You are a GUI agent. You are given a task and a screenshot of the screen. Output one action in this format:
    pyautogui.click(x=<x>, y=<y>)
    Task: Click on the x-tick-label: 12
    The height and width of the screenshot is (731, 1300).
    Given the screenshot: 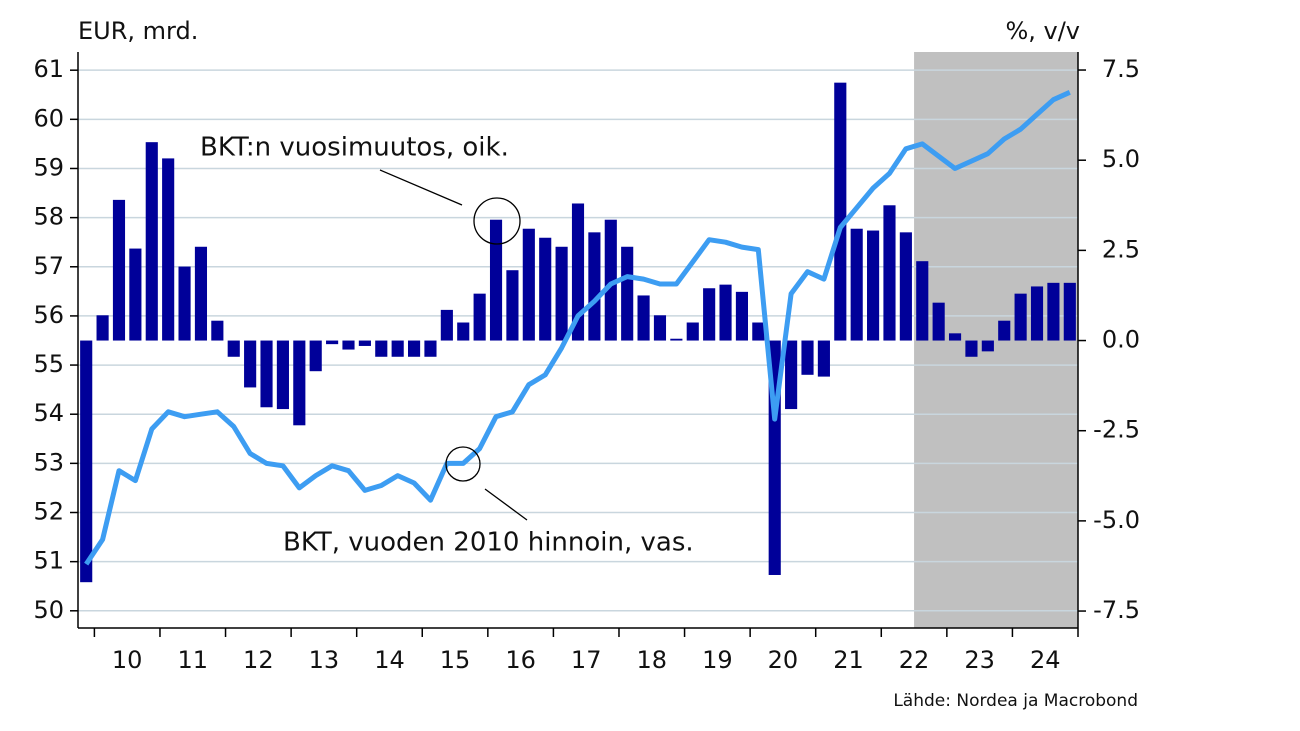 What is the action you would take?
    pyautogui.click(x=258, y=660)
    